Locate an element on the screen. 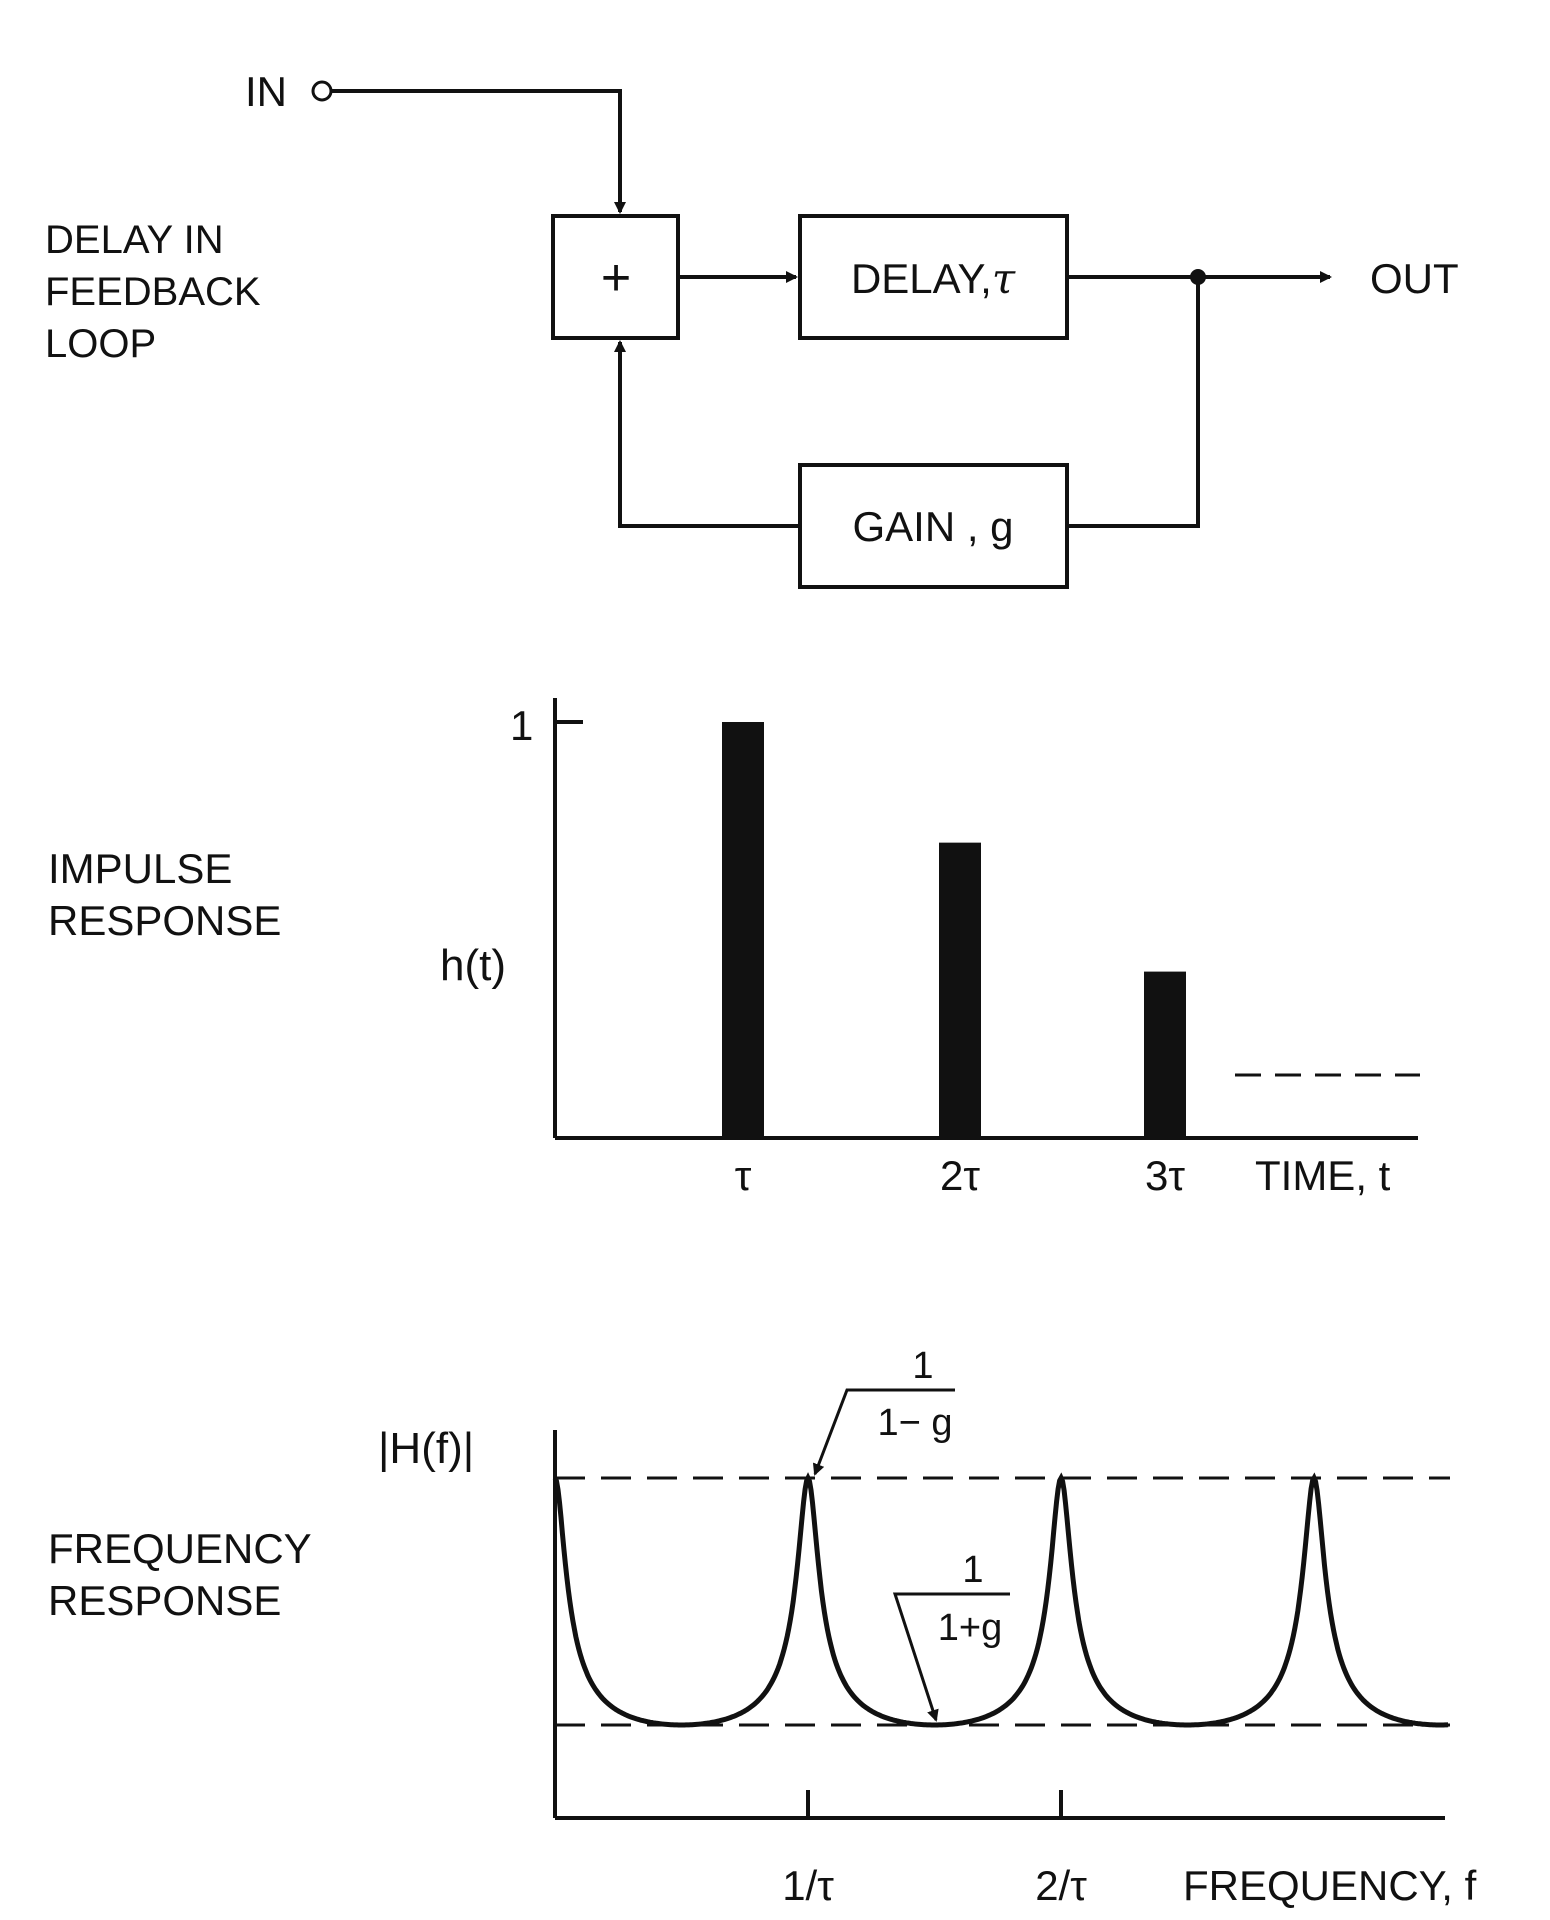  max-annotation-numerator: 1 is located at coordinates (922, 1366).